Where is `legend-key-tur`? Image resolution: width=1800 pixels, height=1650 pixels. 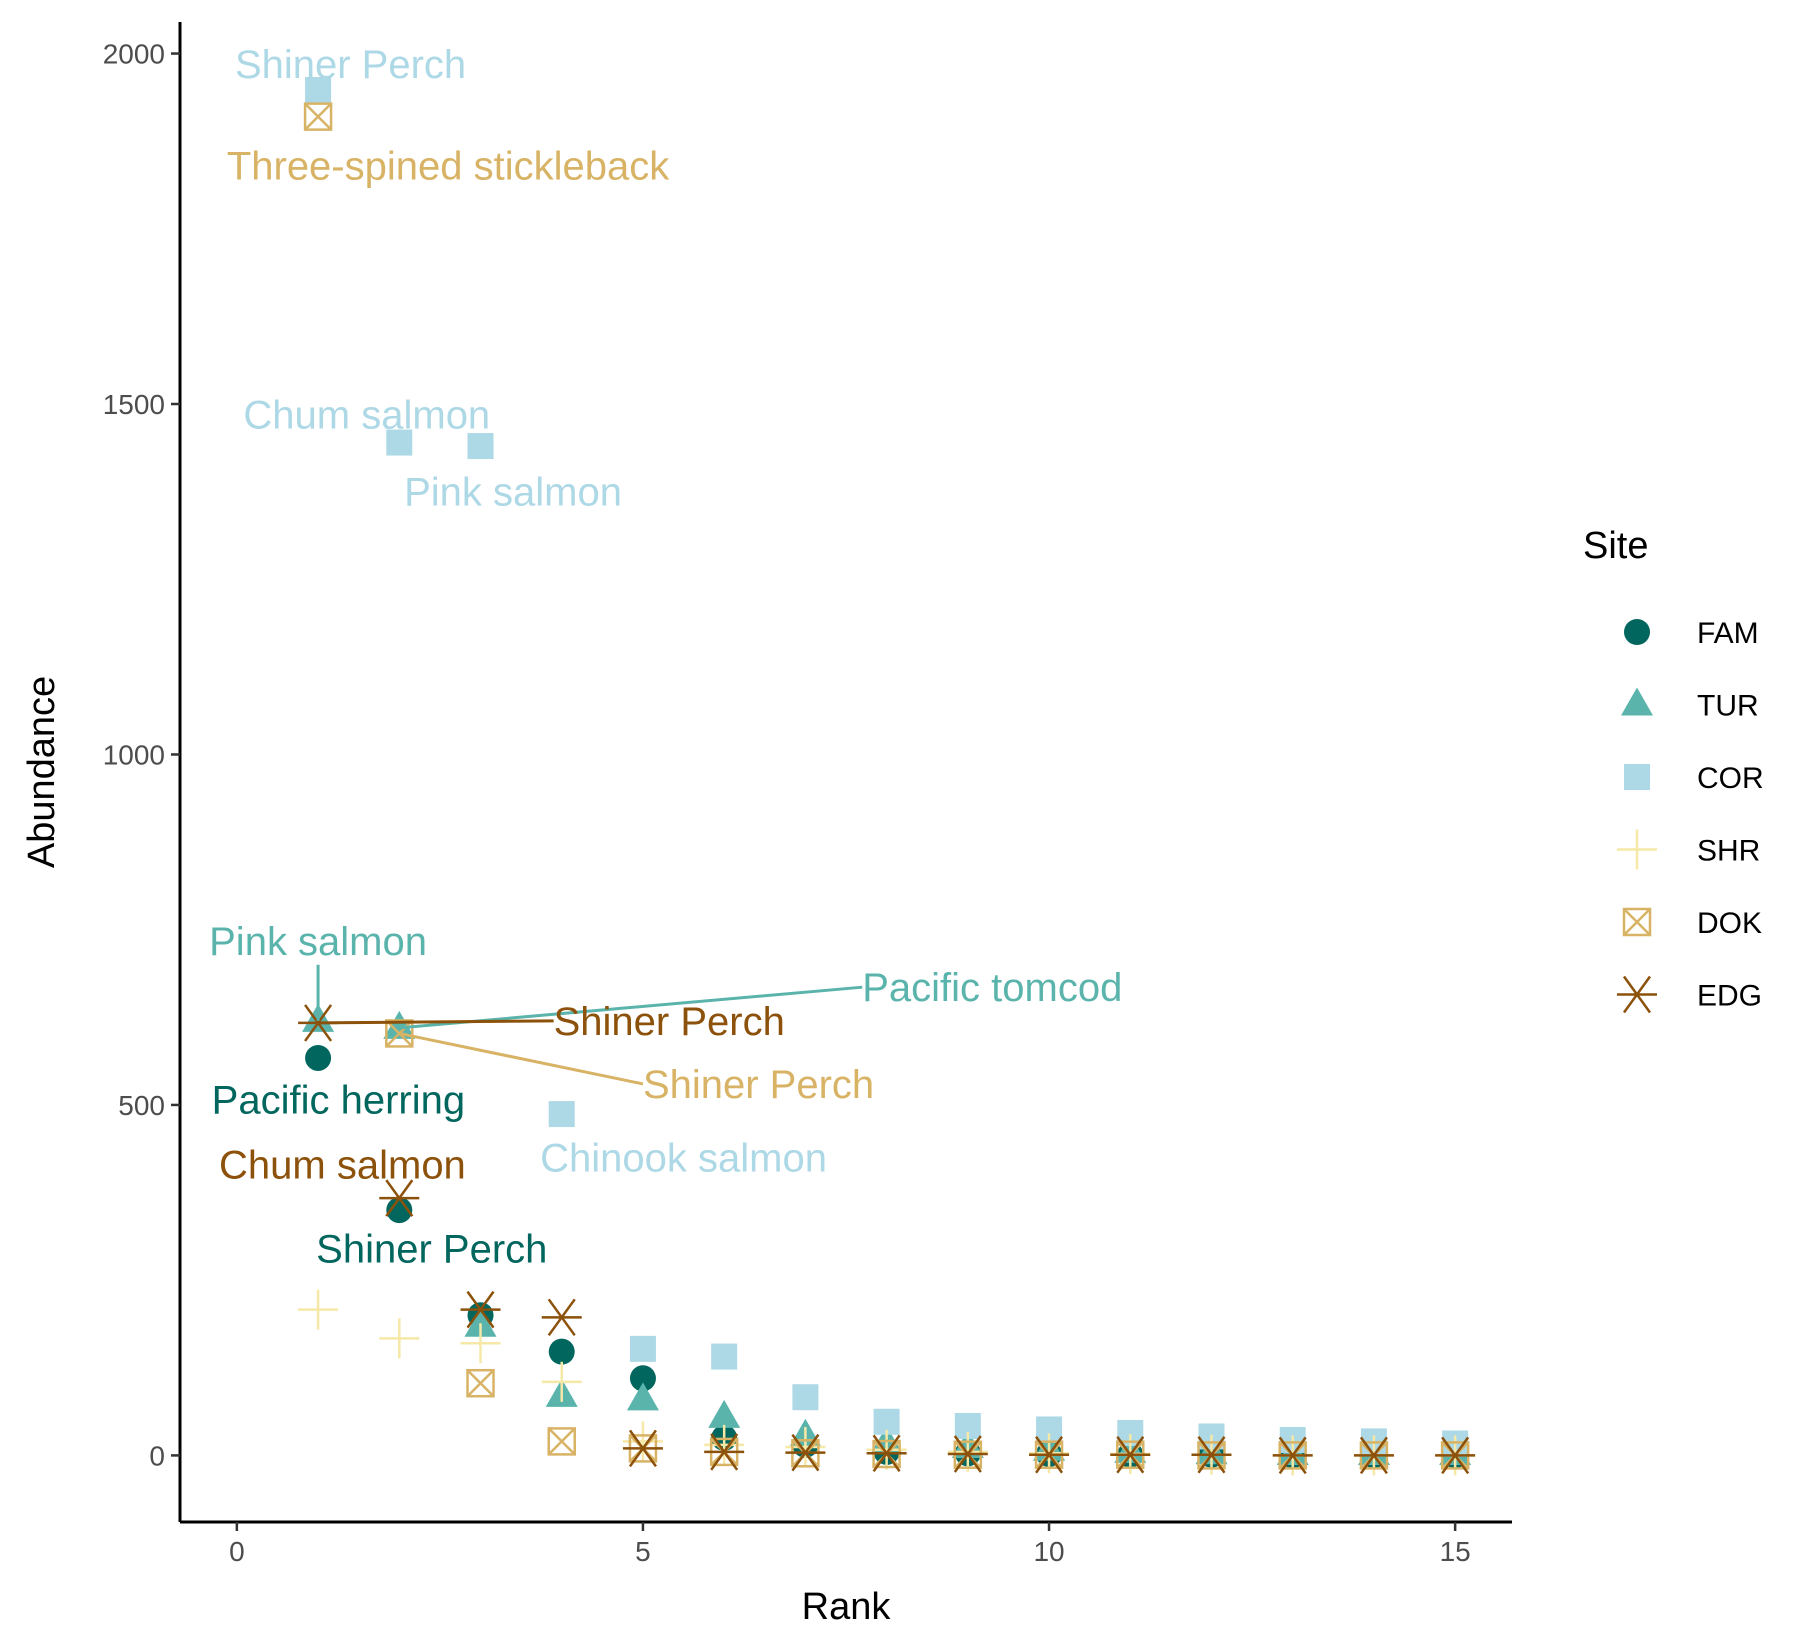
legend-key-tur is located at coordinates (1637, 701).